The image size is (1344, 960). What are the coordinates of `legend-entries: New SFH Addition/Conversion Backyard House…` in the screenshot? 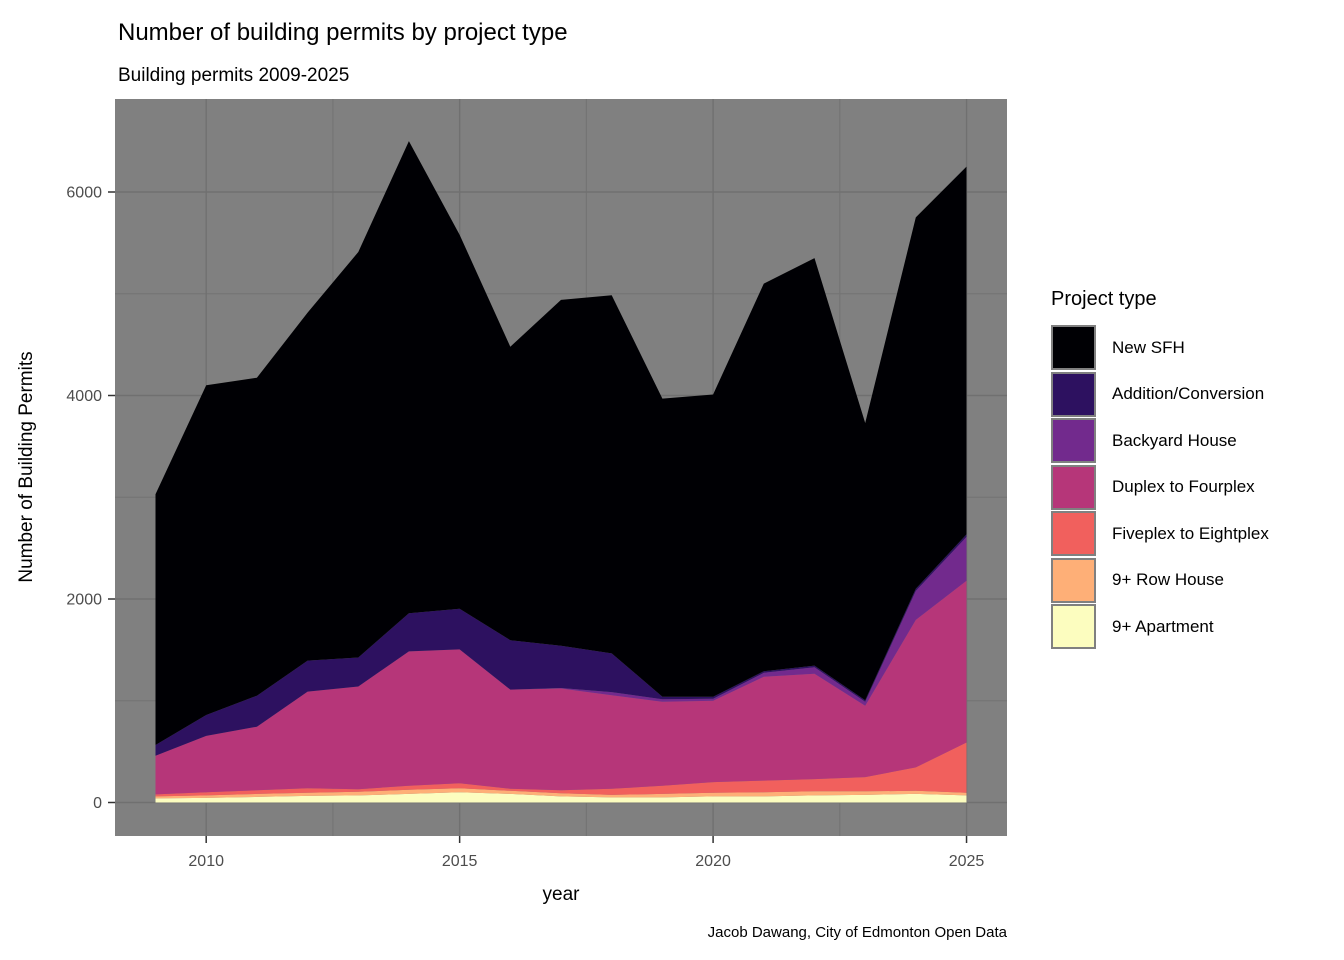 It's located at (1160, 487).